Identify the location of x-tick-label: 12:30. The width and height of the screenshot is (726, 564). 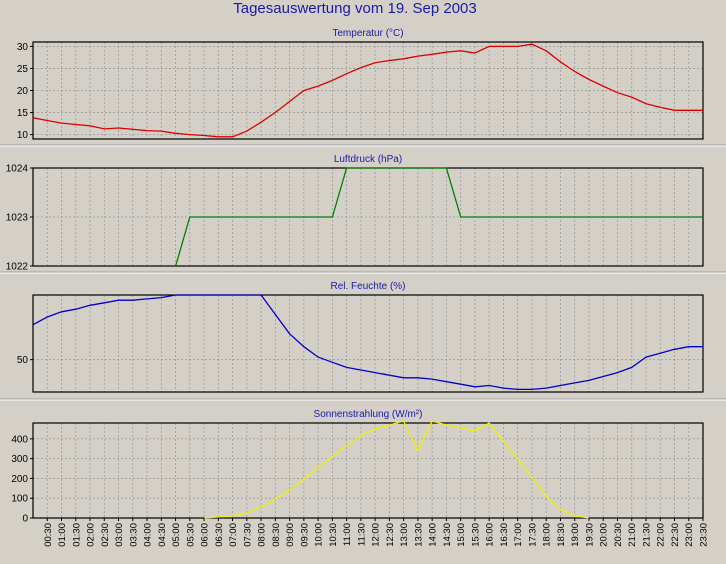
(390, 535).